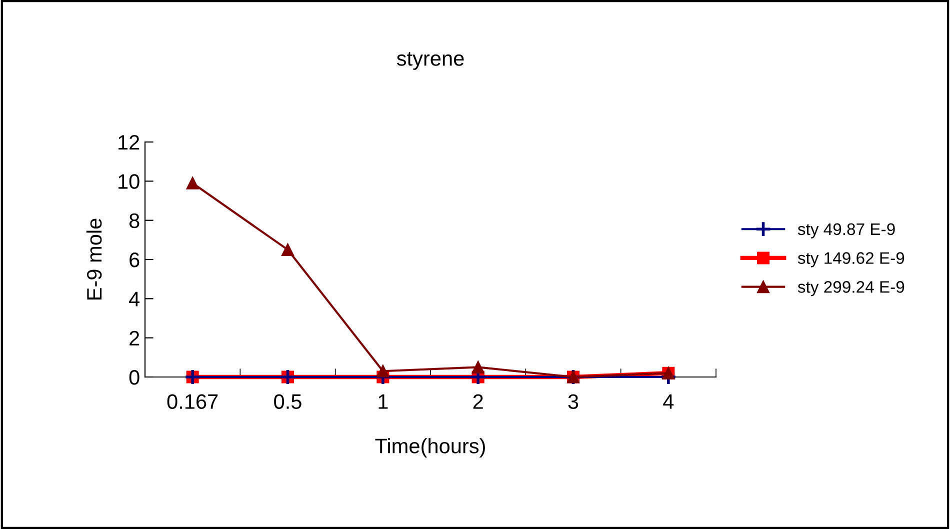 The image size is (950, 529). Describe the element at coordinates (851, 260) in the screenshot. I see `legend-label: sty 149.62 E-9` at that location.